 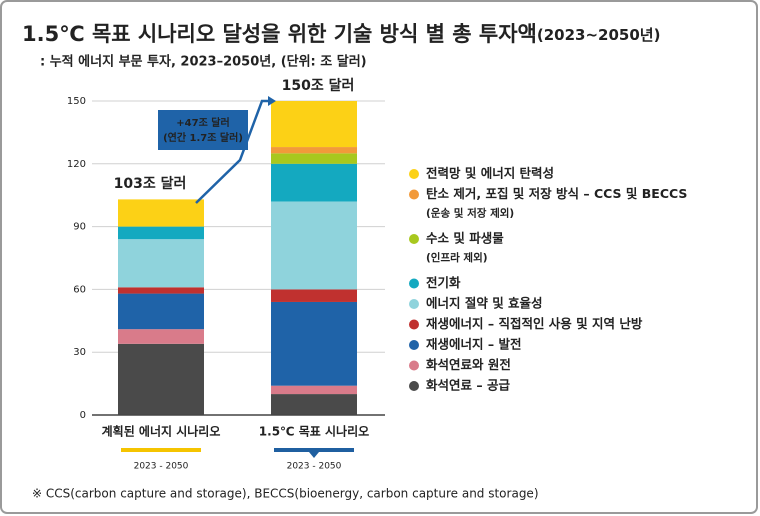 What do you see at coordinates (79, 227) in the screenshot?
I see `y-tick-label: 90` at bounding box center [79, 227].